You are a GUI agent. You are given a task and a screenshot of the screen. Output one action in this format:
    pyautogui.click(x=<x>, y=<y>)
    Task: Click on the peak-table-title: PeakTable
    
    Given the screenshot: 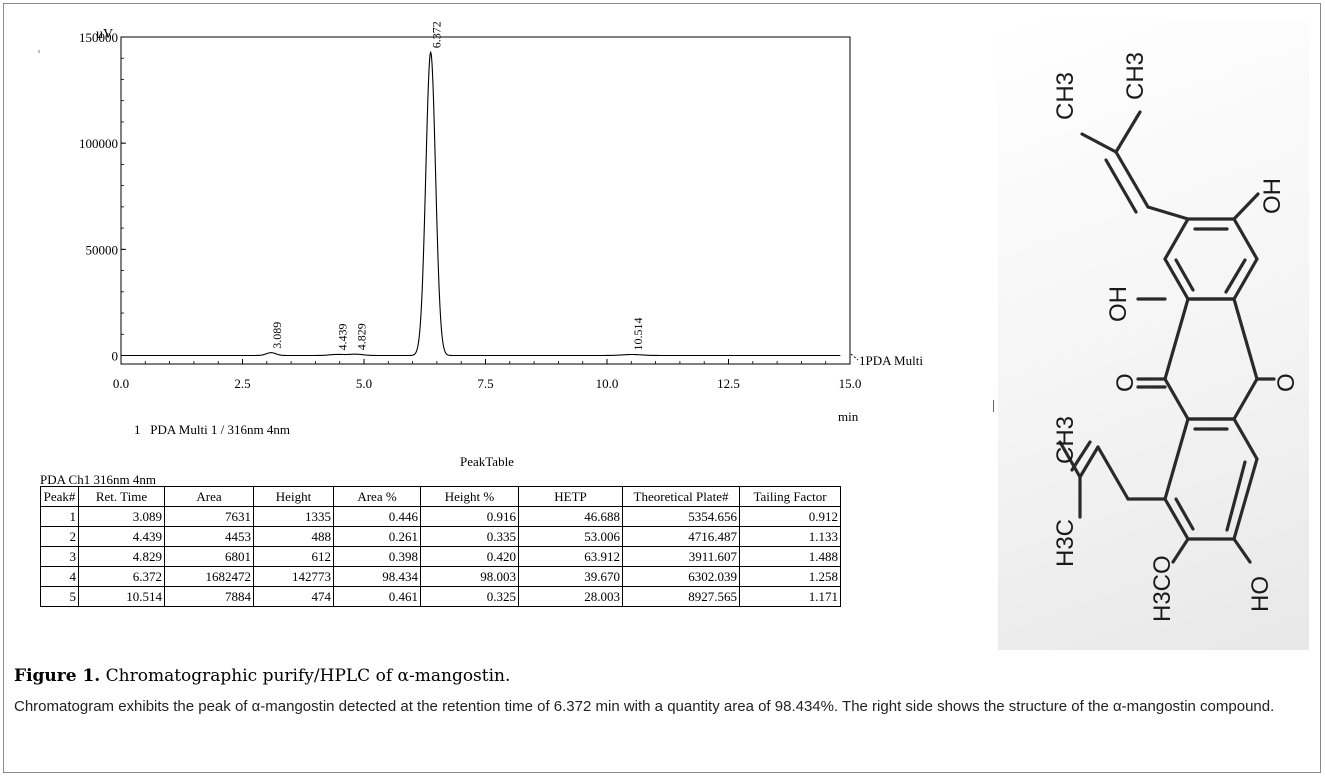 What is the action you would take?
    pyautogui.click(x=487, y=461)
    